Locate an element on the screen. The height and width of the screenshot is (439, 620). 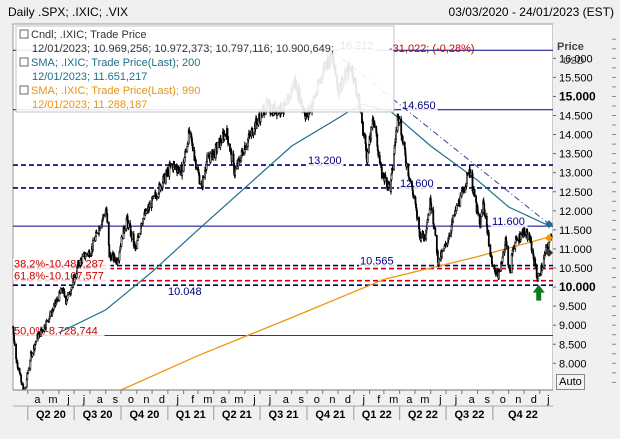
y-tick-label: 11.000 is located at coordinates (575, 250).